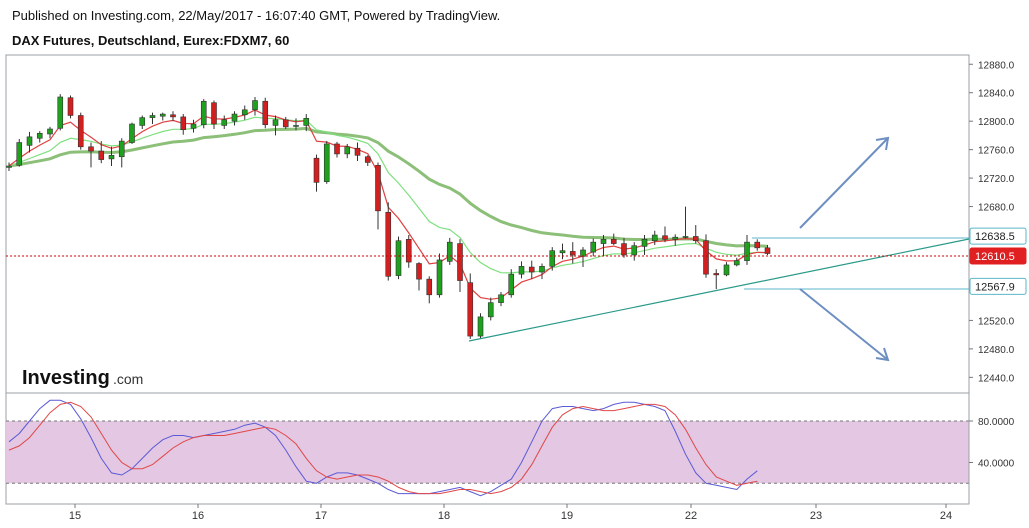  I want to click on price-tick-label: 12800.0, so click(996, 122).